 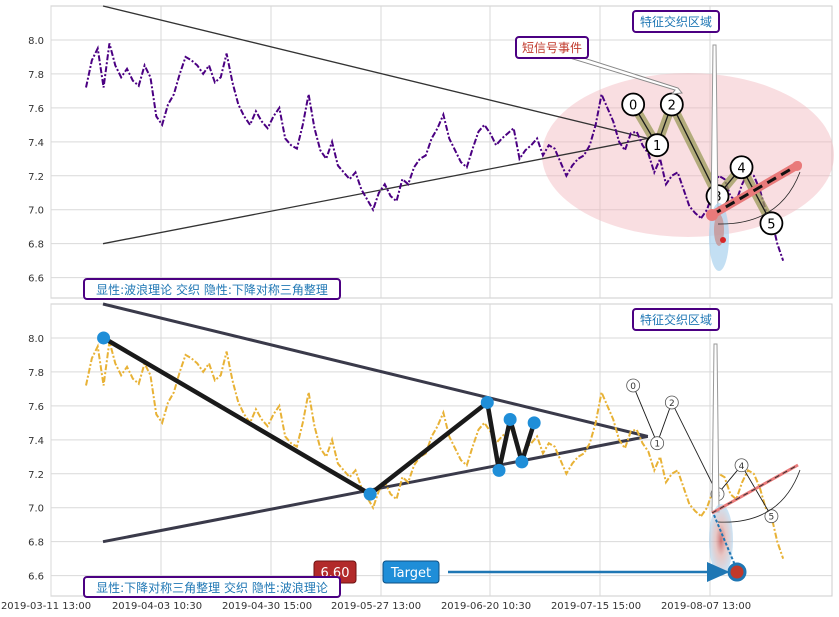 I want to click on top-feature-zone-label-box, so click(x=676, y=21).